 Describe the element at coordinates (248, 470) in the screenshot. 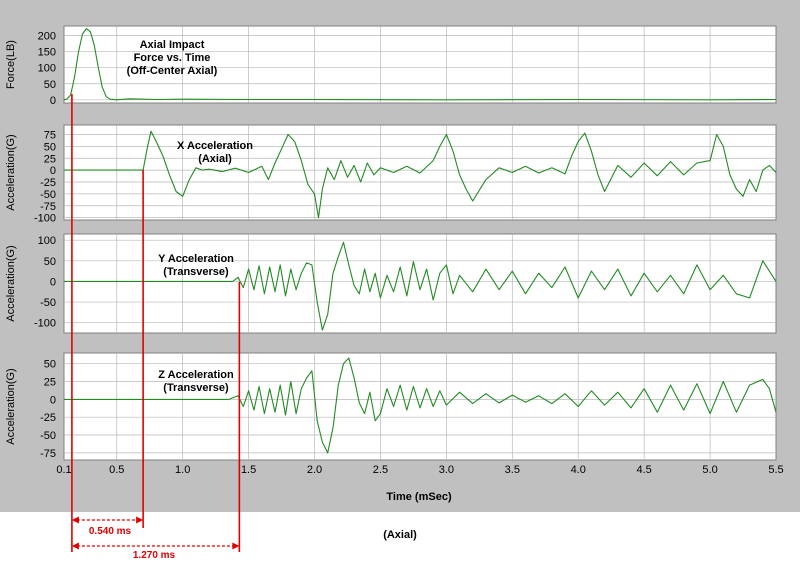

I see `x-tick-label: 1.5` at that location.